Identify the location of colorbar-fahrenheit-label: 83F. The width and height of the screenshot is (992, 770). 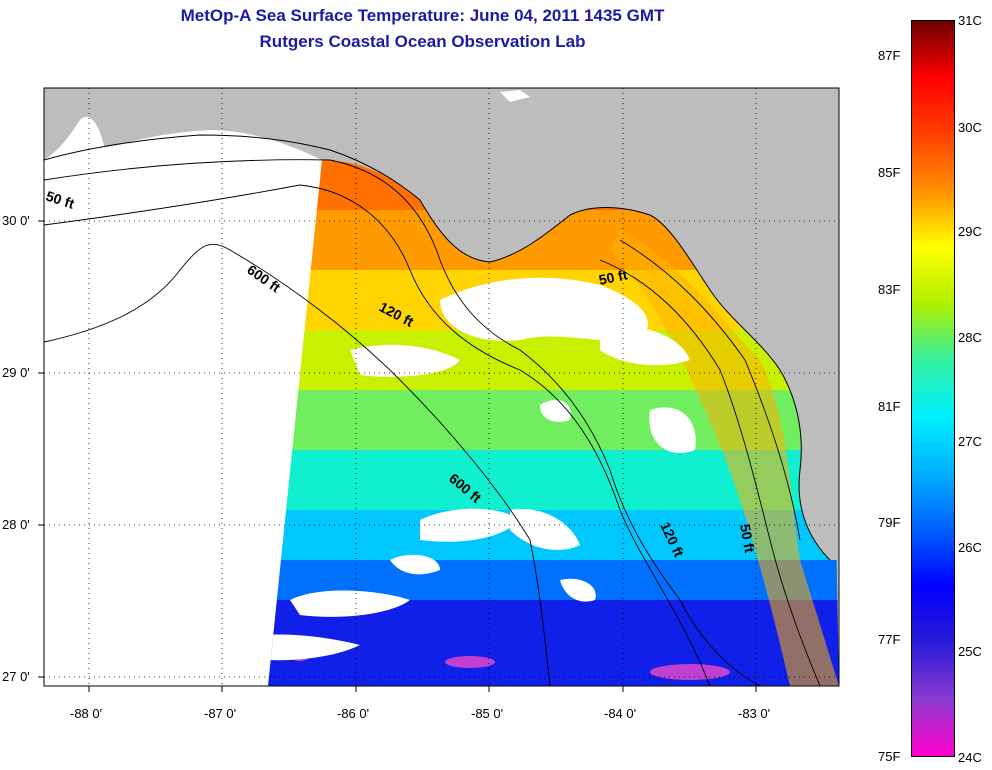
(889, 289).